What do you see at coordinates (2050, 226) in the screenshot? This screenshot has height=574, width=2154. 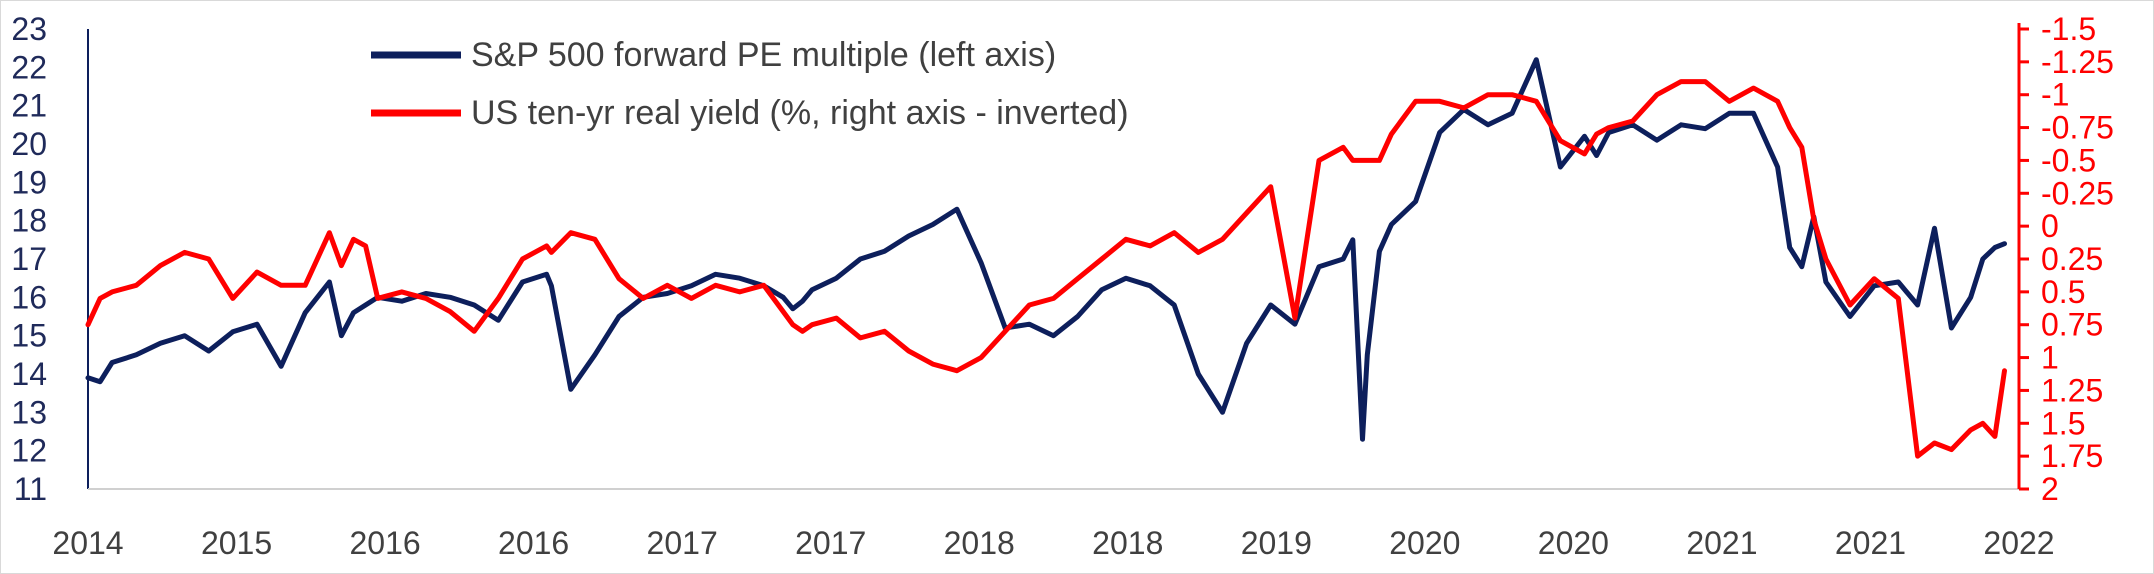 I see `right-tick-label: 0` at bounding box center [2050, 226].